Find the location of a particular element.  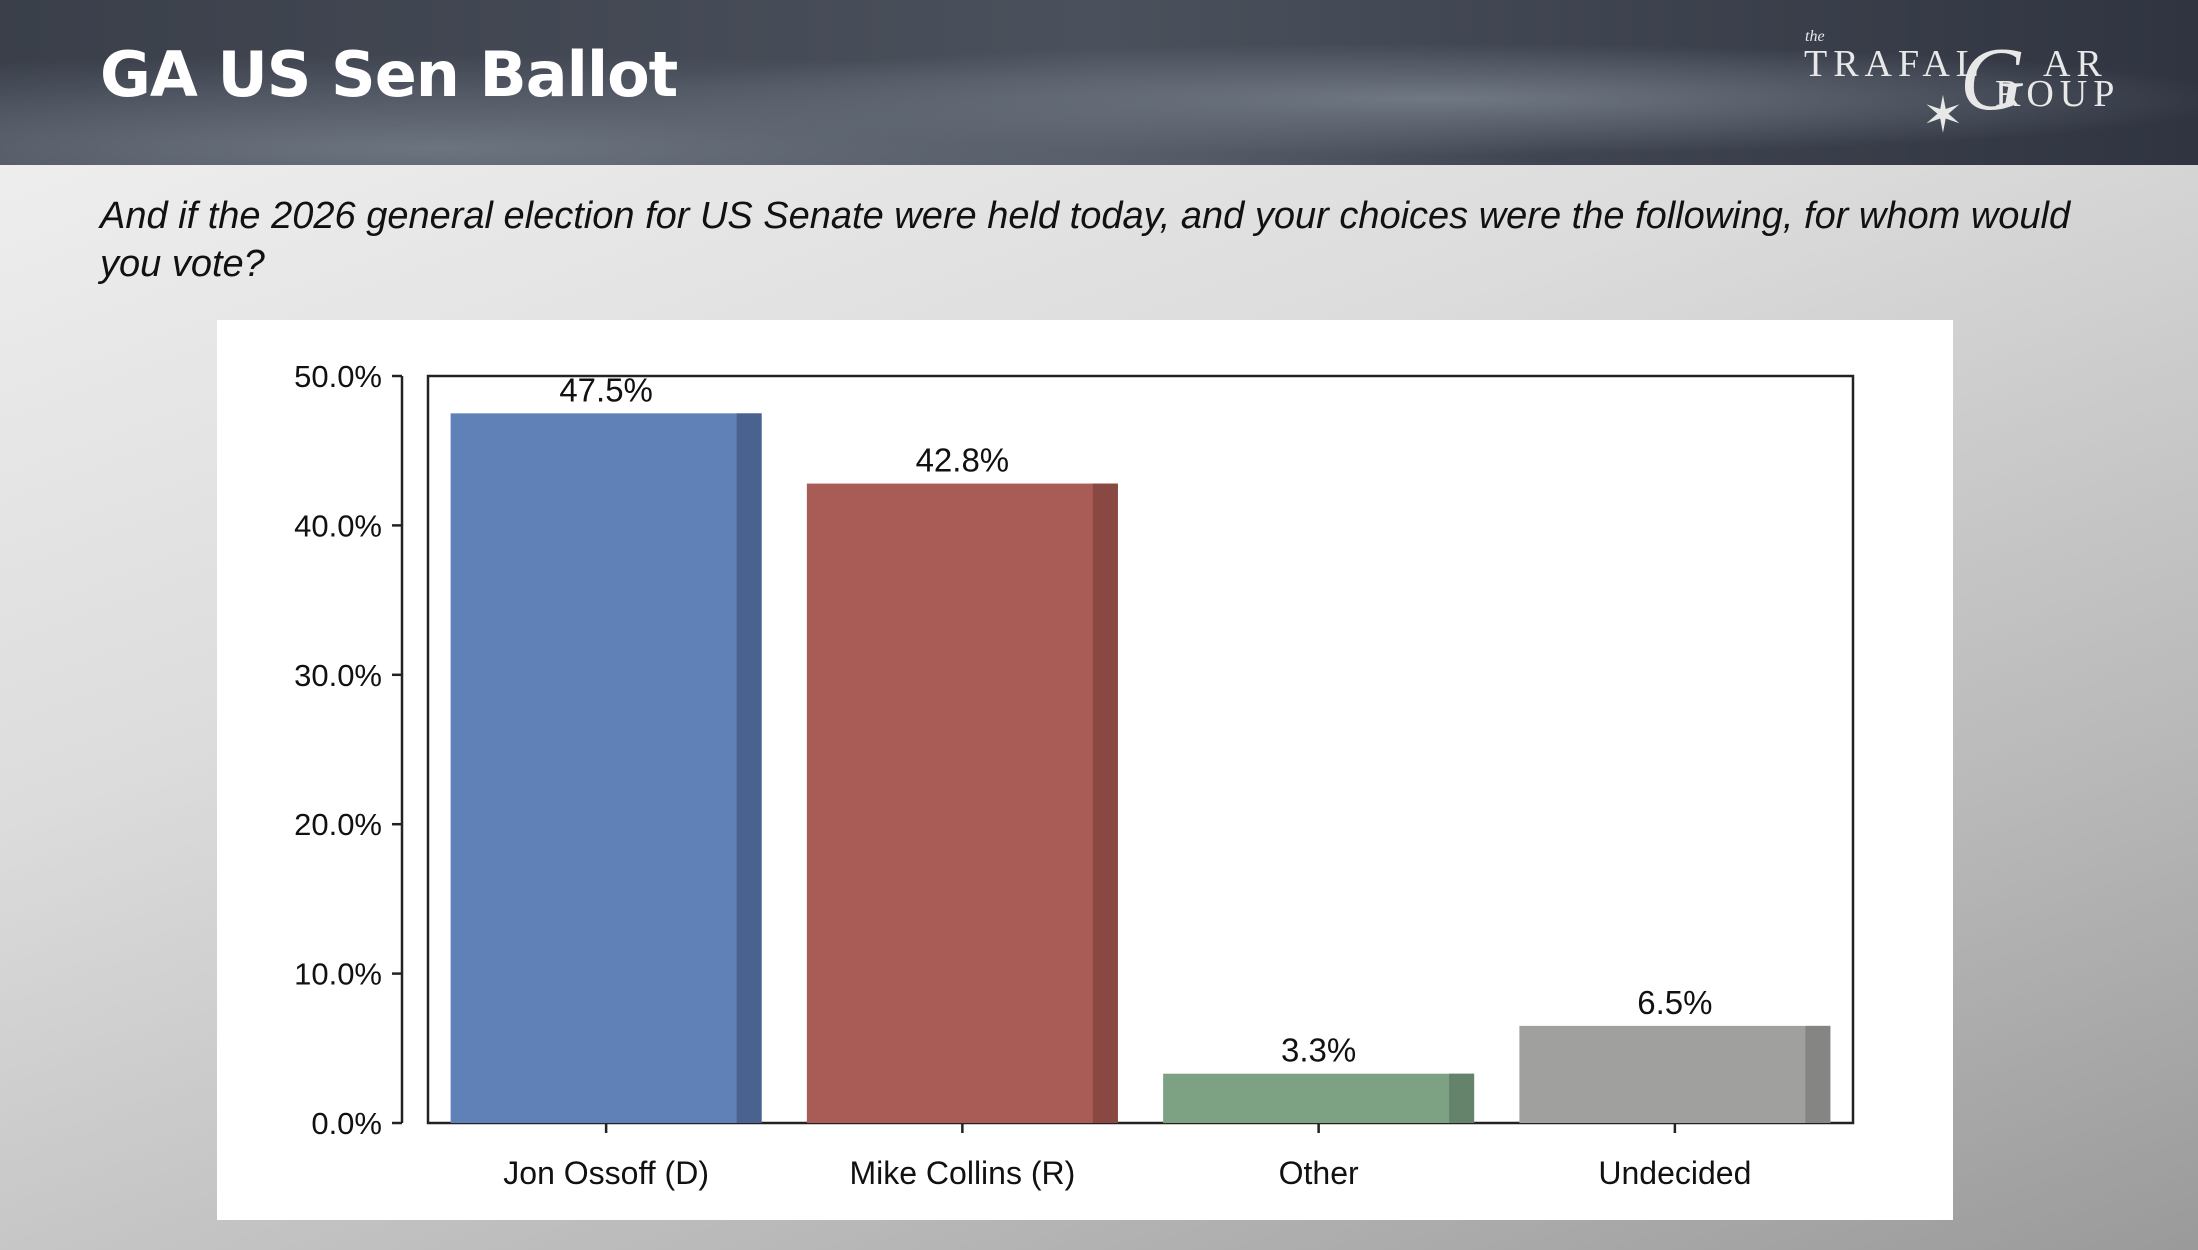

header-banner: GA US Sen Ballot the TRAFAL AR G ROUP ✶ is located at coordinates (1099, 82).